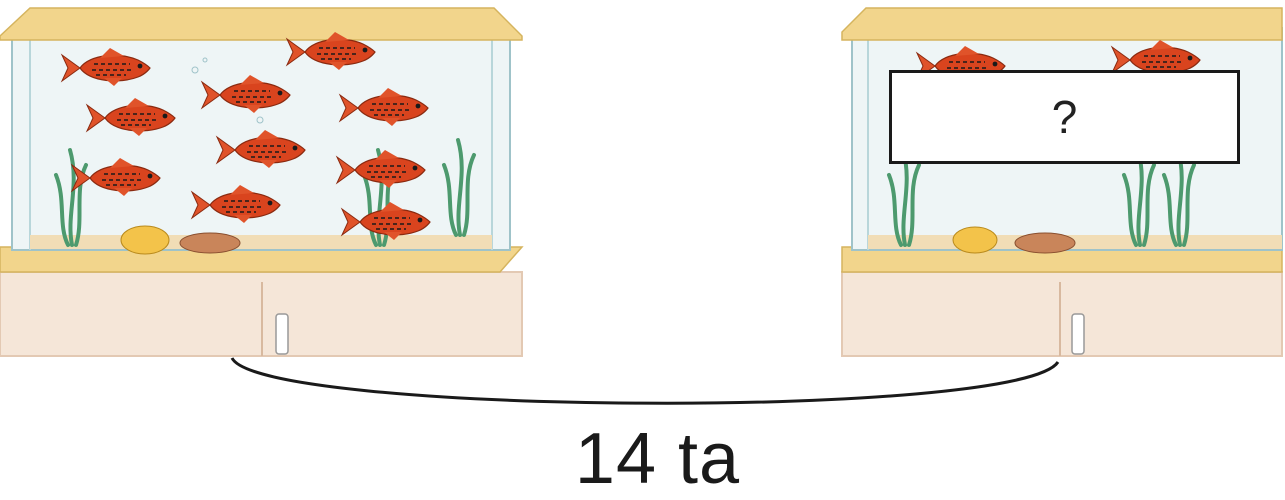 This screenshot has height=500, width=1285. I want to click on bracket-arc, so click(645, 380).